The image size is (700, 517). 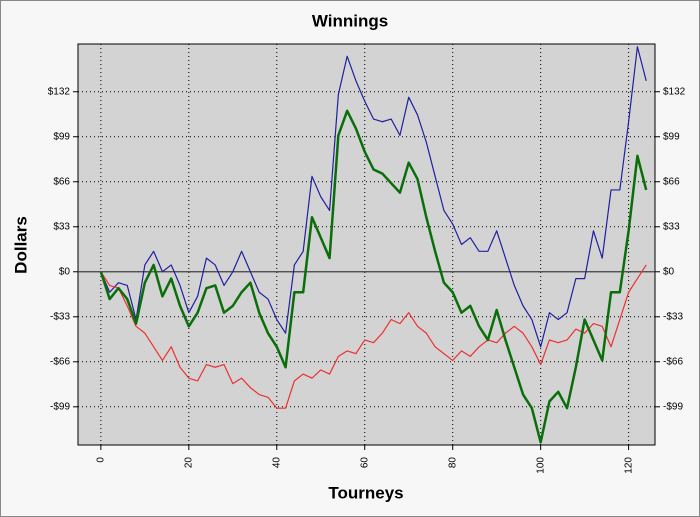 What do you see at coordinates (350, 20) in the screenshot?
I see `chart-title: Winnings` at bounding box center [350, 20].